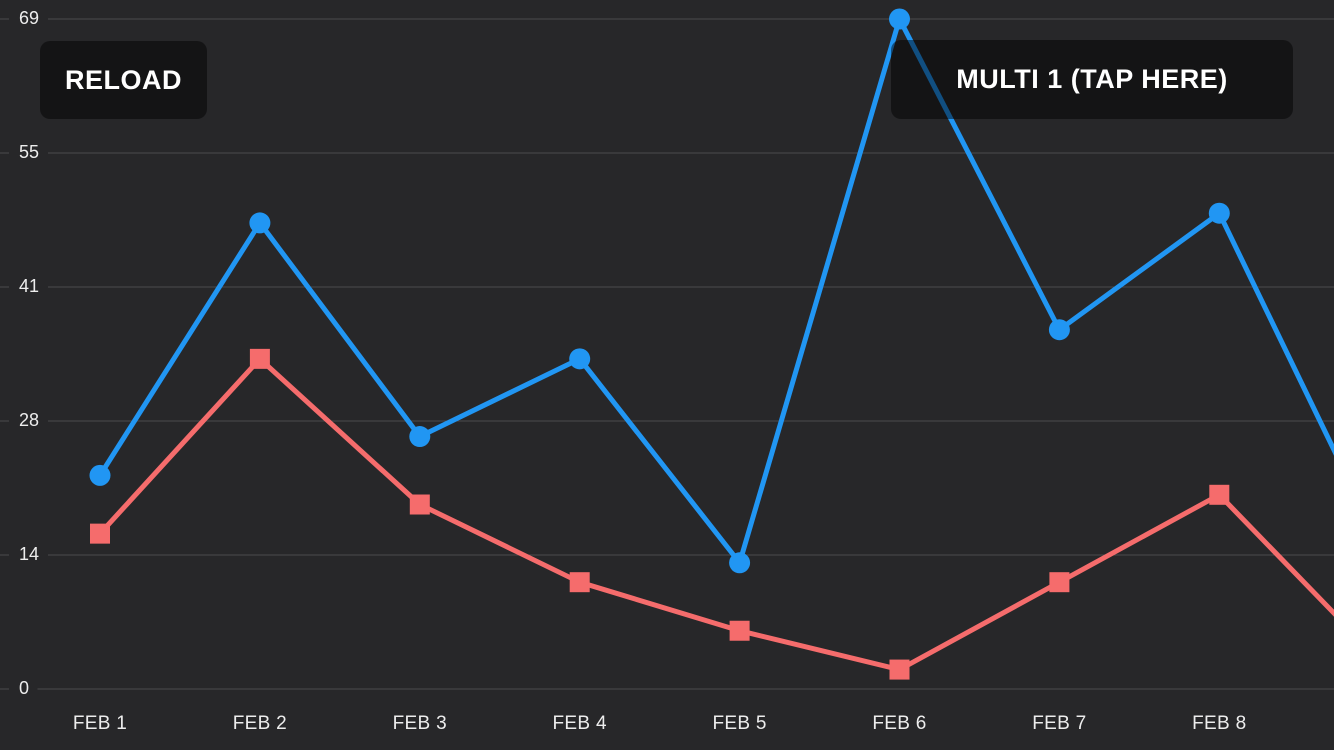 This screenshot has width=1334, height=750. I want to click on y-tick-label: 14, so click(29, 554).